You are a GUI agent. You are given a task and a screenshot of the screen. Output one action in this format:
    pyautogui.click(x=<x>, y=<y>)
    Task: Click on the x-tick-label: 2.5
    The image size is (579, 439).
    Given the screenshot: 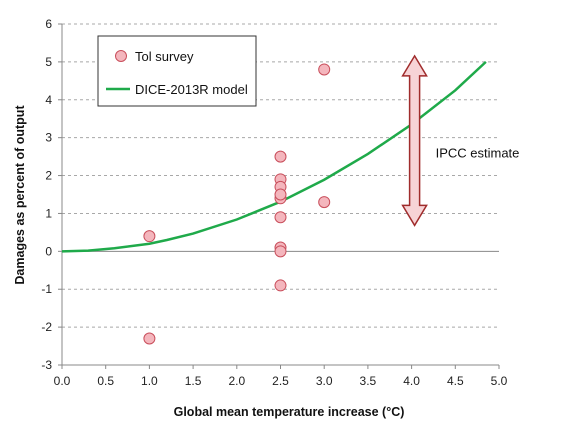 What is the action you would take?
    pyautogui.click(x=280, y=381)
    